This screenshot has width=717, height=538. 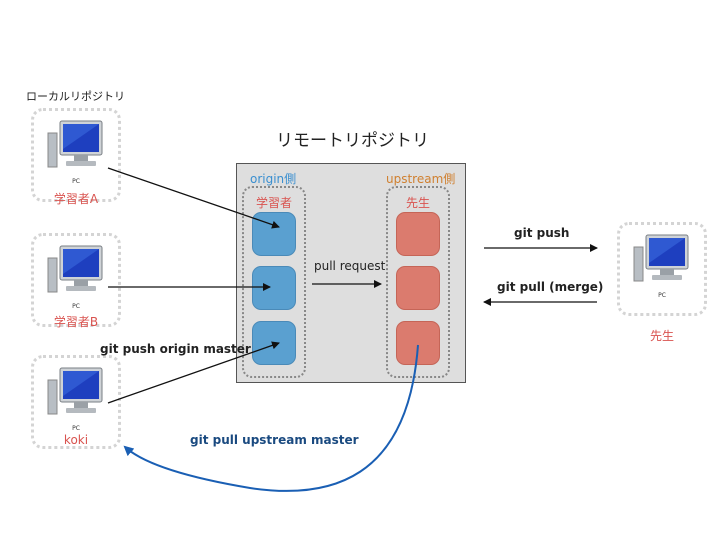 I want to click on local-repo-label: ローカルリポジトリ, so click(x=75, y=96).